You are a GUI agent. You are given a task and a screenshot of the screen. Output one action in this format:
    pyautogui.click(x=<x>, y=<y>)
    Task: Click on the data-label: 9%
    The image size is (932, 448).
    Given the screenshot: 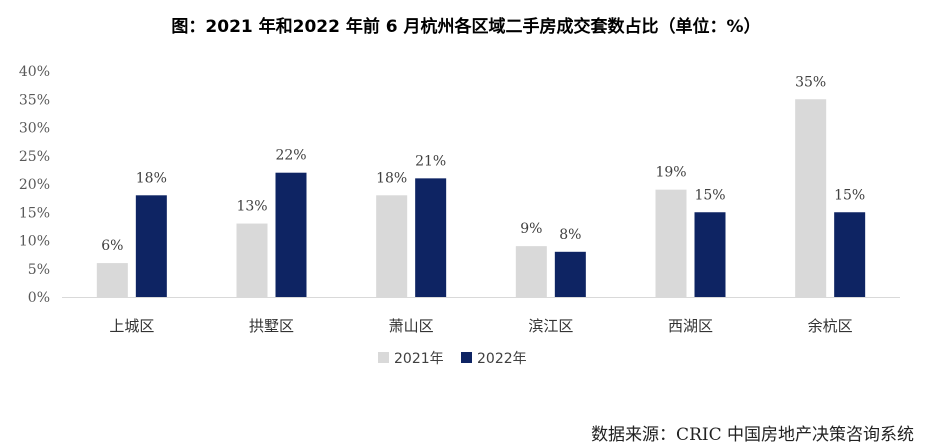 What is the action you would take?
    pyautogui.click(x=531, y=229)
    